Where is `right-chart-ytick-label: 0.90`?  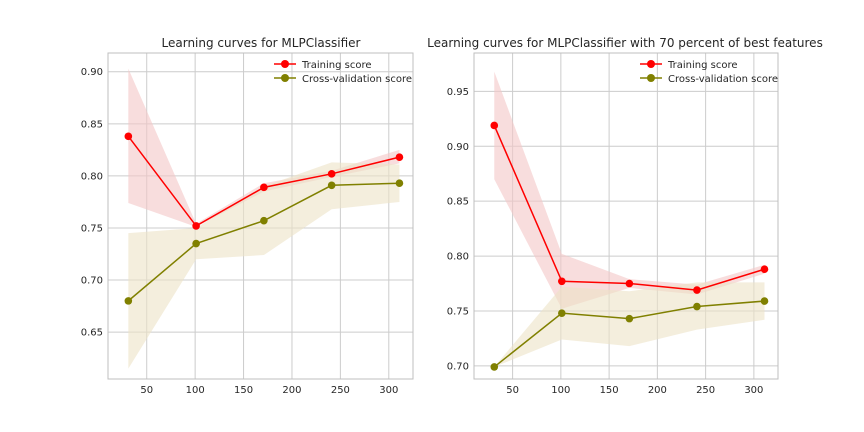 right-chart-ytick-label: 0.90 is located at coordinates (458, 147).